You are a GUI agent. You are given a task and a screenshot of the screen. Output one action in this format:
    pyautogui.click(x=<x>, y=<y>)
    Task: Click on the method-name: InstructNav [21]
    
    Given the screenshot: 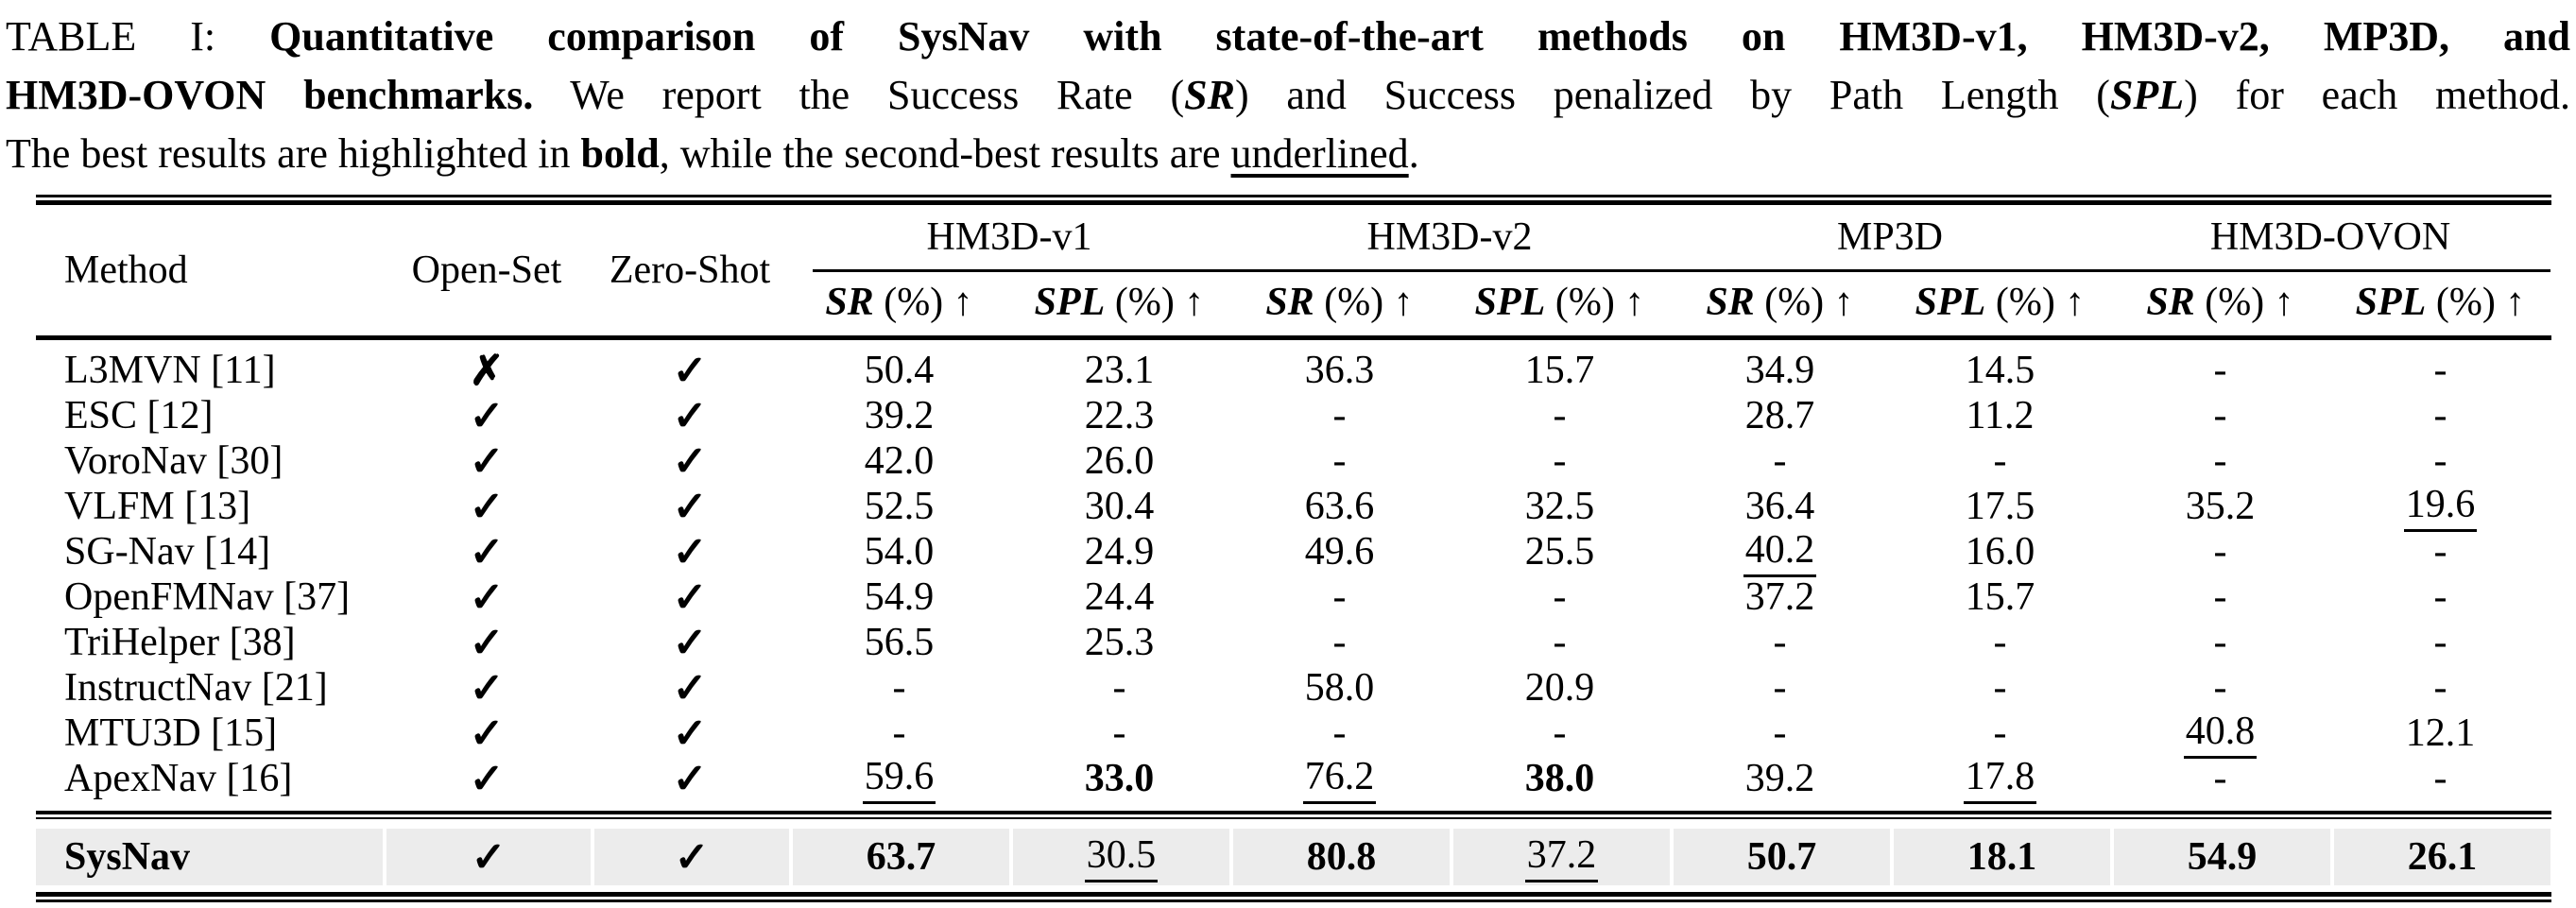 What is the action you would take?
    pyautogui.click(x=196, y=688)
    